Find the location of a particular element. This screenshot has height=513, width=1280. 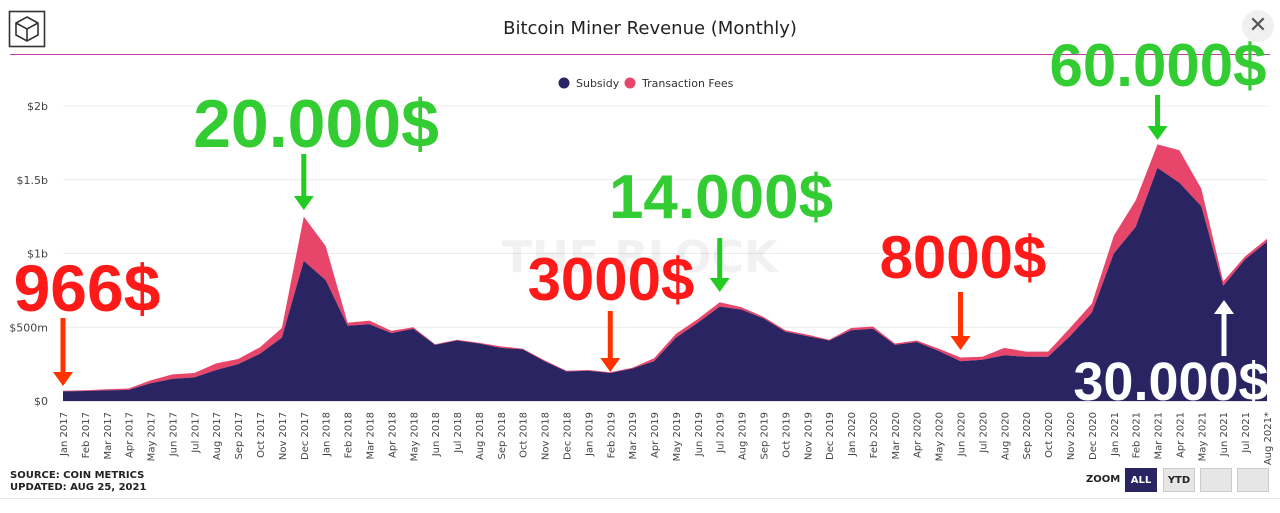

y-tick-label: $1.5b is located at coordinates (32, 180).